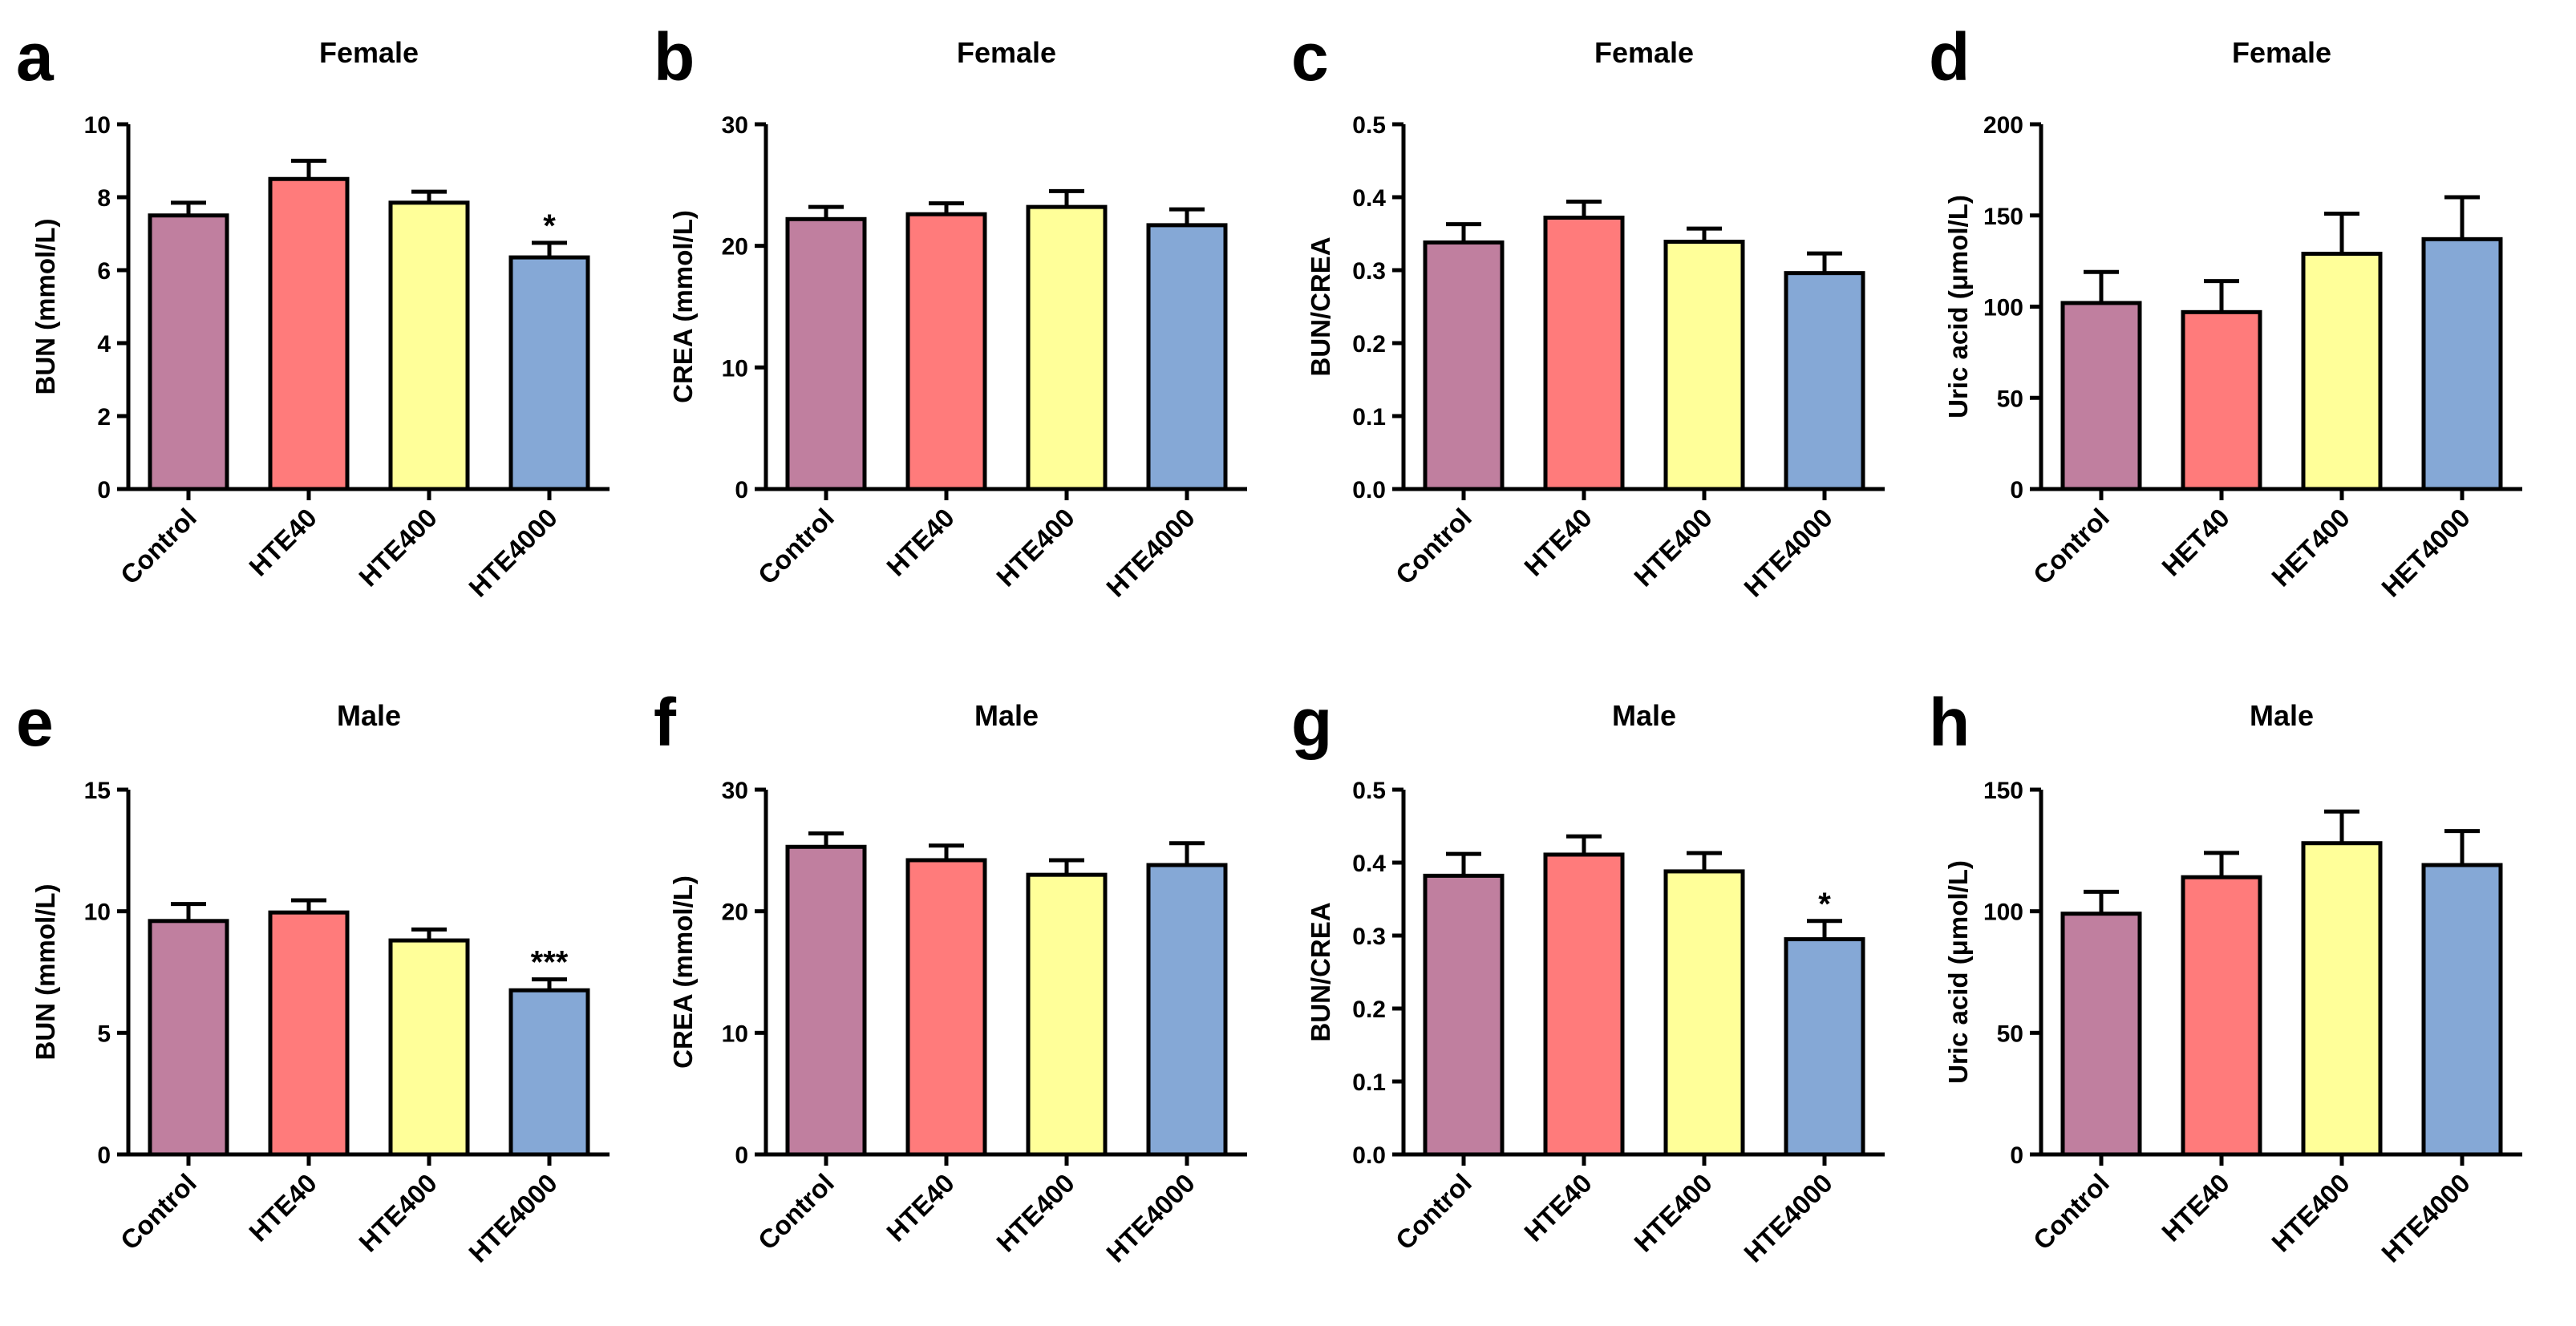 The image size is (2576, 1326). Describe the element at coordinates (2195, 542) in the screenshot. I see `x-tick-label: HET40` at that location.